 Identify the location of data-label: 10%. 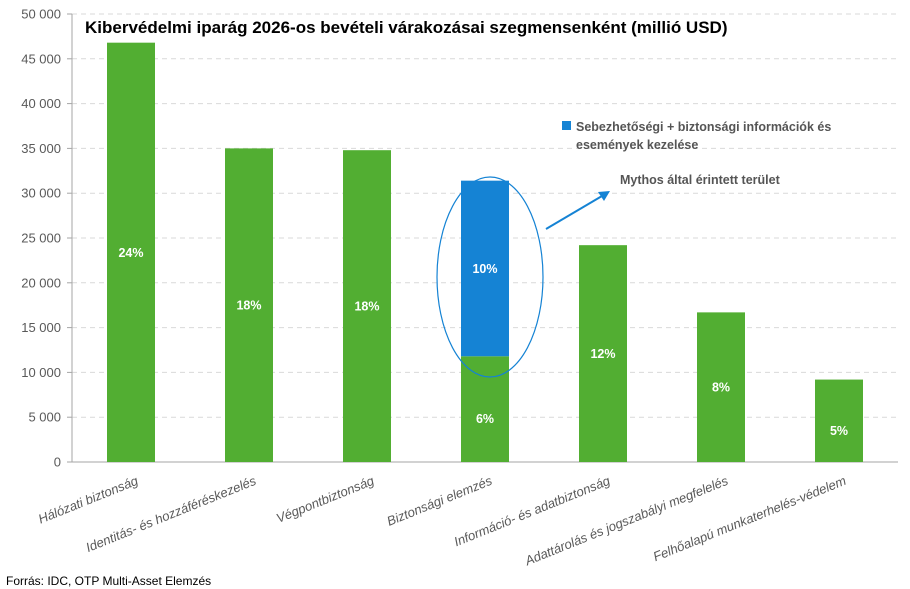
(484, 269).